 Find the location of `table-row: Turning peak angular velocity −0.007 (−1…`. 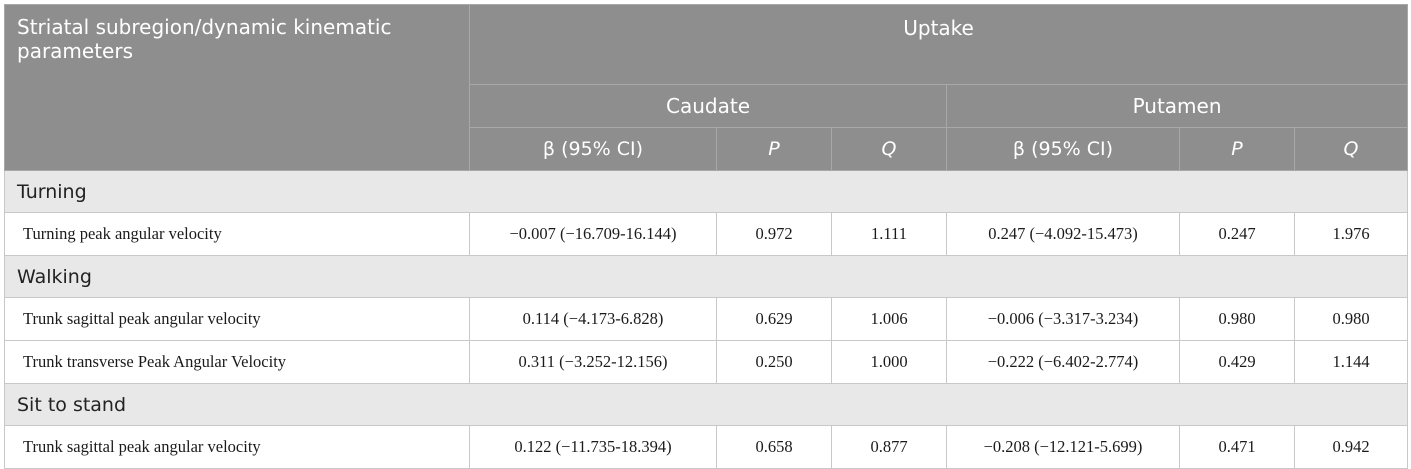

table-row: Turning peak angular velocity −0.007 (−1… is located at coordinates (706, 234).